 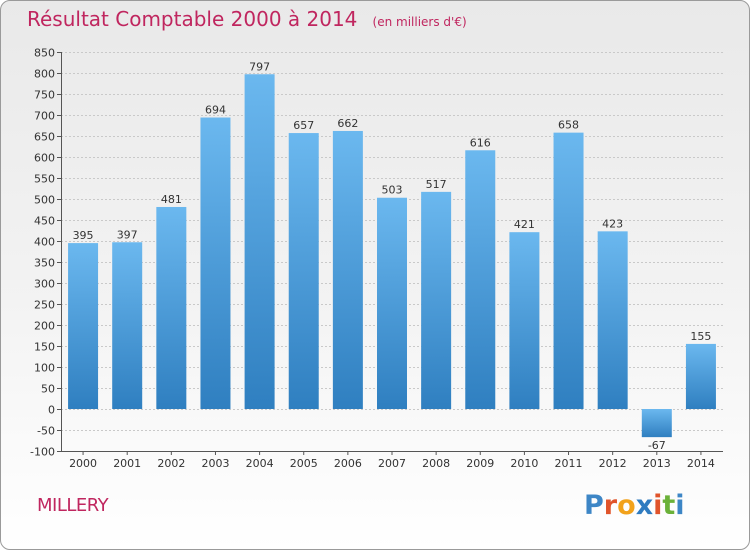 What do you see at coordinates (480, 463) in the screenshot?
I see `x-tick-label: 2009` at bounding box center [480, 463].